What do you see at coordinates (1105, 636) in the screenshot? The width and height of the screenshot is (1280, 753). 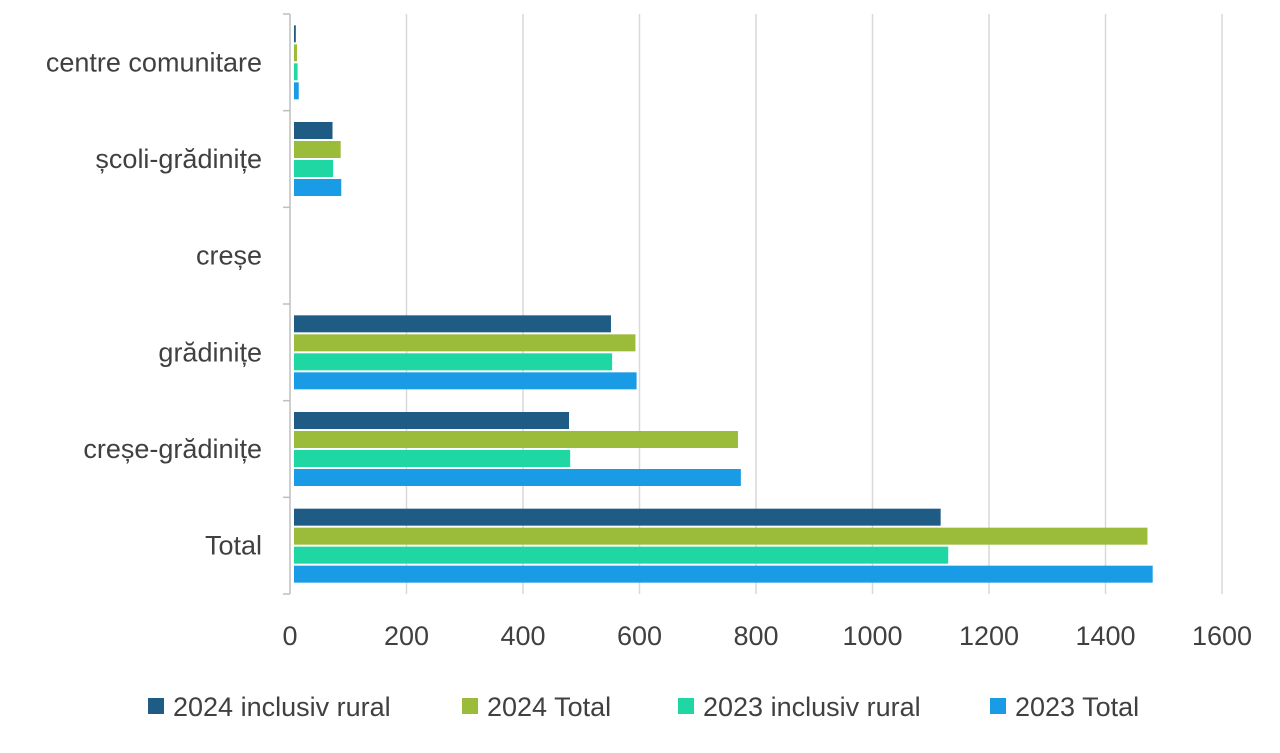 I see `x-tick-label: 1400` at bounding box center [1105, 636].